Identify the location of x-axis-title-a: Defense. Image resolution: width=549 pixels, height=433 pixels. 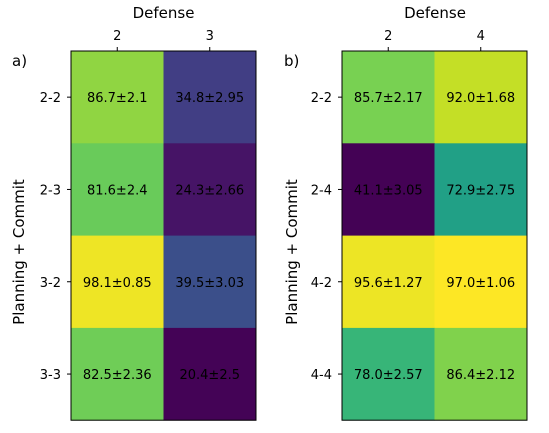
(164, 13).